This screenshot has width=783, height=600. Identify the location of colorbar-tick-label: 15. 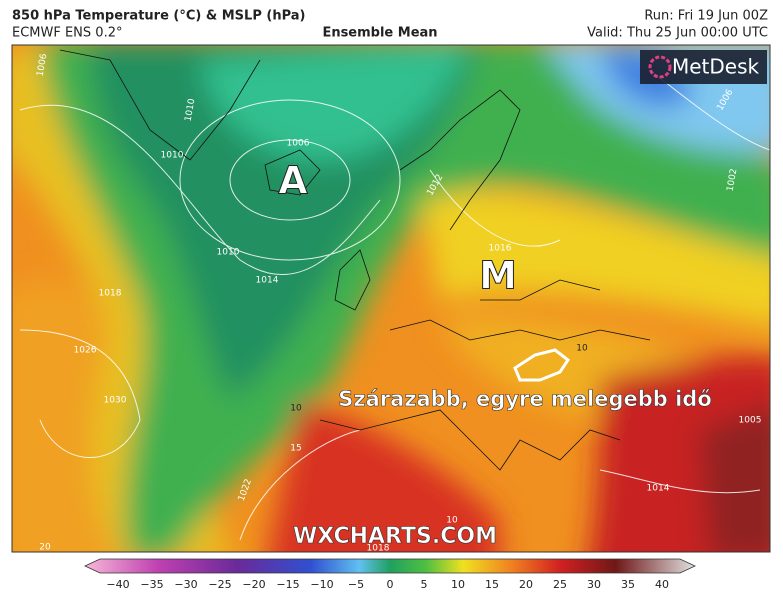
(492, 584).